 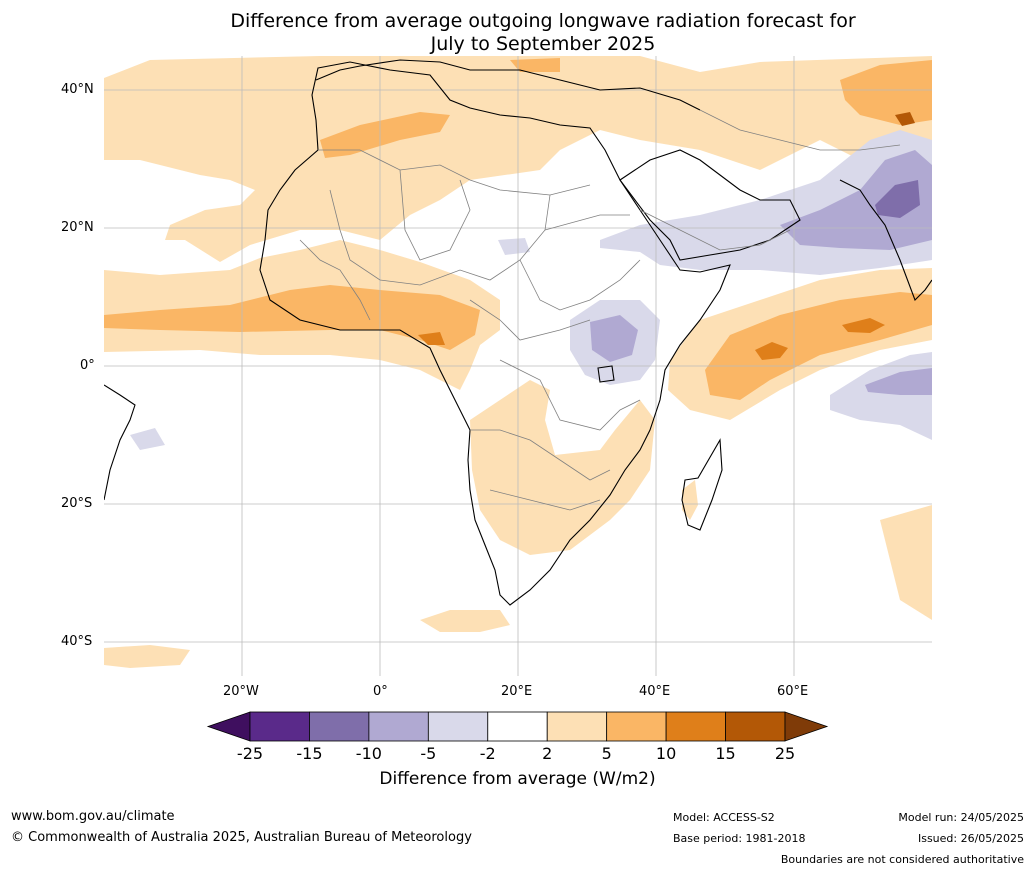 What do you see at coordinates (77, 641) in the screenshot?
I see `lat-label-40s: 40°S` at bounding box center [77, 641].